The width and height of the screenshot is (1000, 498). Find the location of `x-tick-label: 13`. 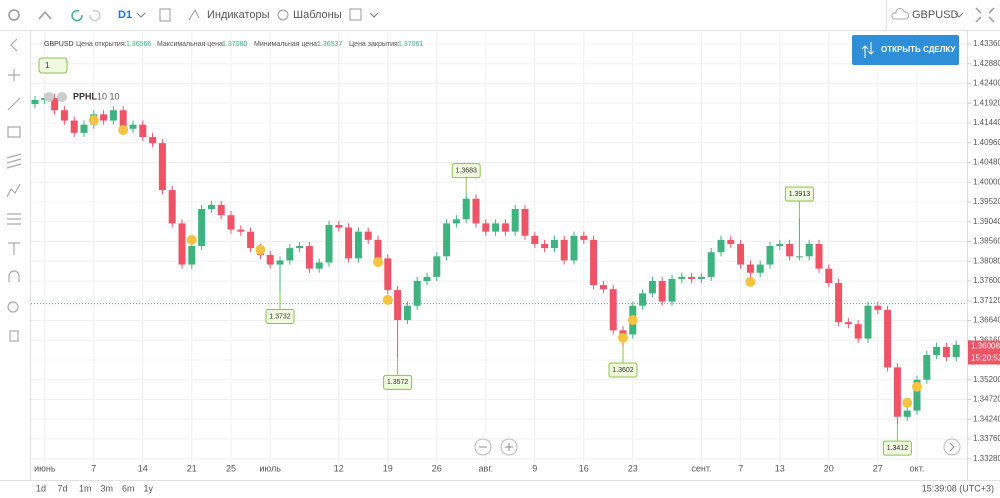

x-tick-label: 13 is located at coordinates (780, 468).